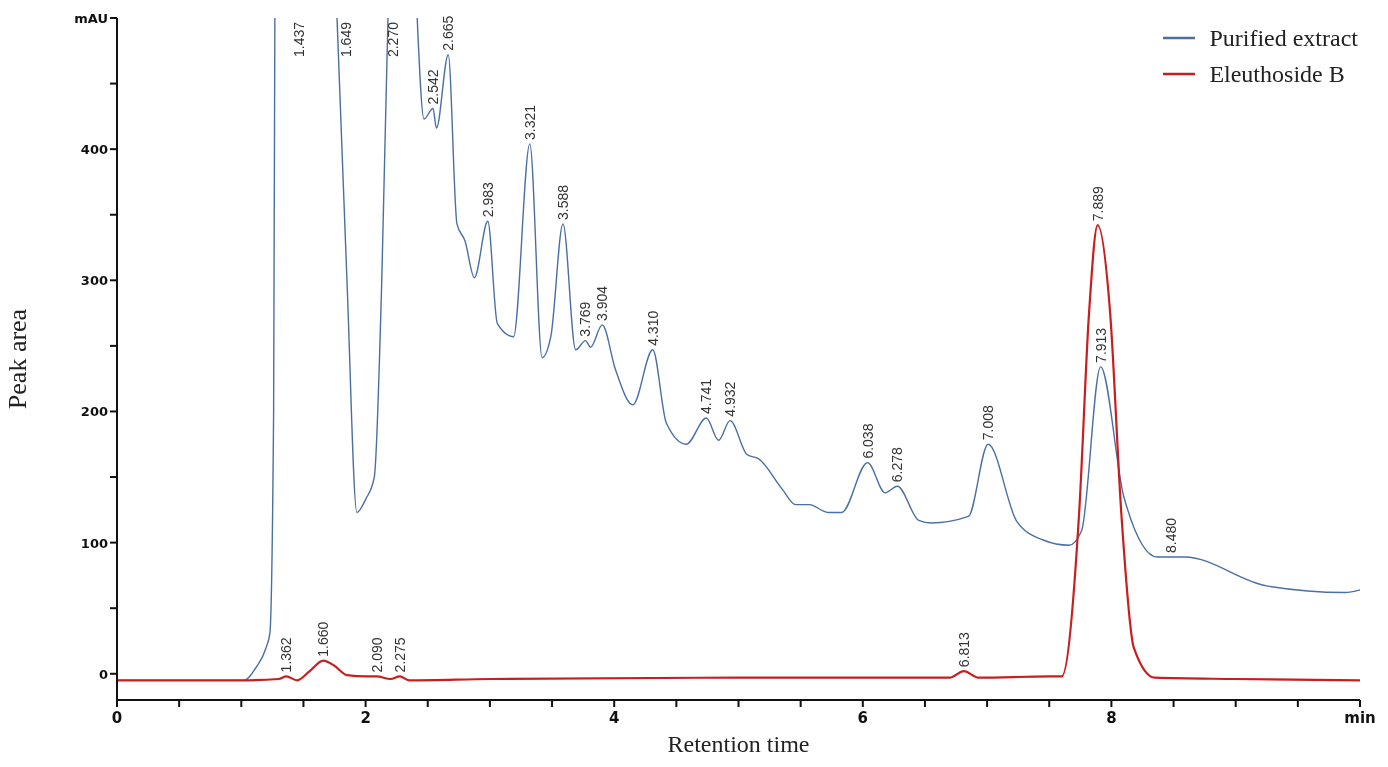  Describe the element at coordinates (867, 441) in the screenshot. I see `annotation: 6.038` at that location.